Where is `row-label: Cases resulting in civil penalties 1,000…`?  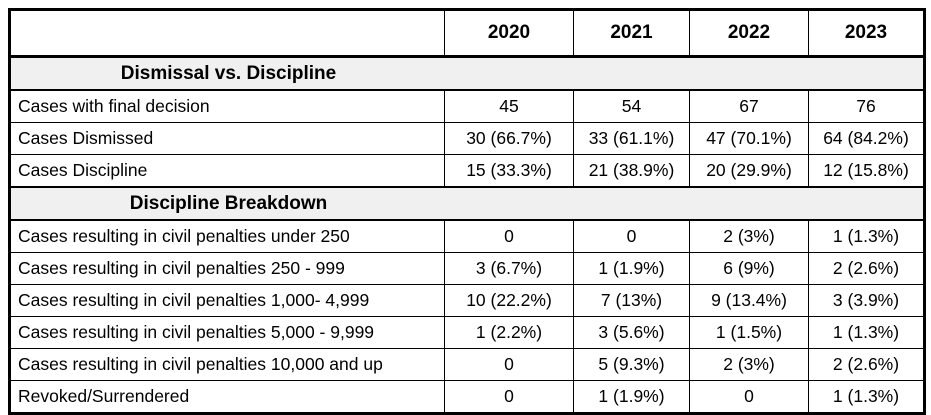 row-label: Cases resulting in civil penalties 1,000… is located at coordinates (227, 300).